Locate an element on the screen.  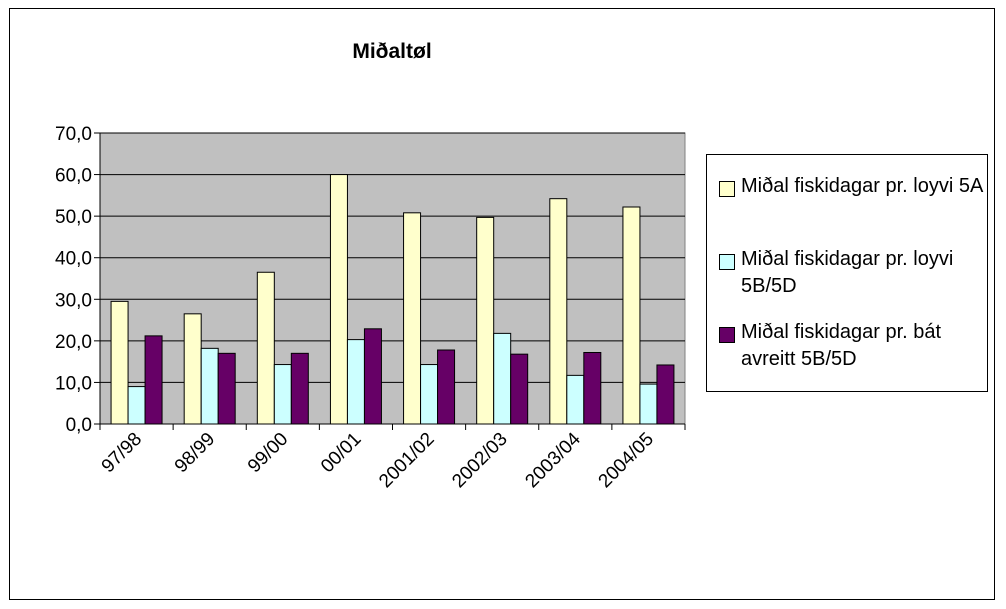
y-tick-label: 60,0 is located at coordinates (73, 176).